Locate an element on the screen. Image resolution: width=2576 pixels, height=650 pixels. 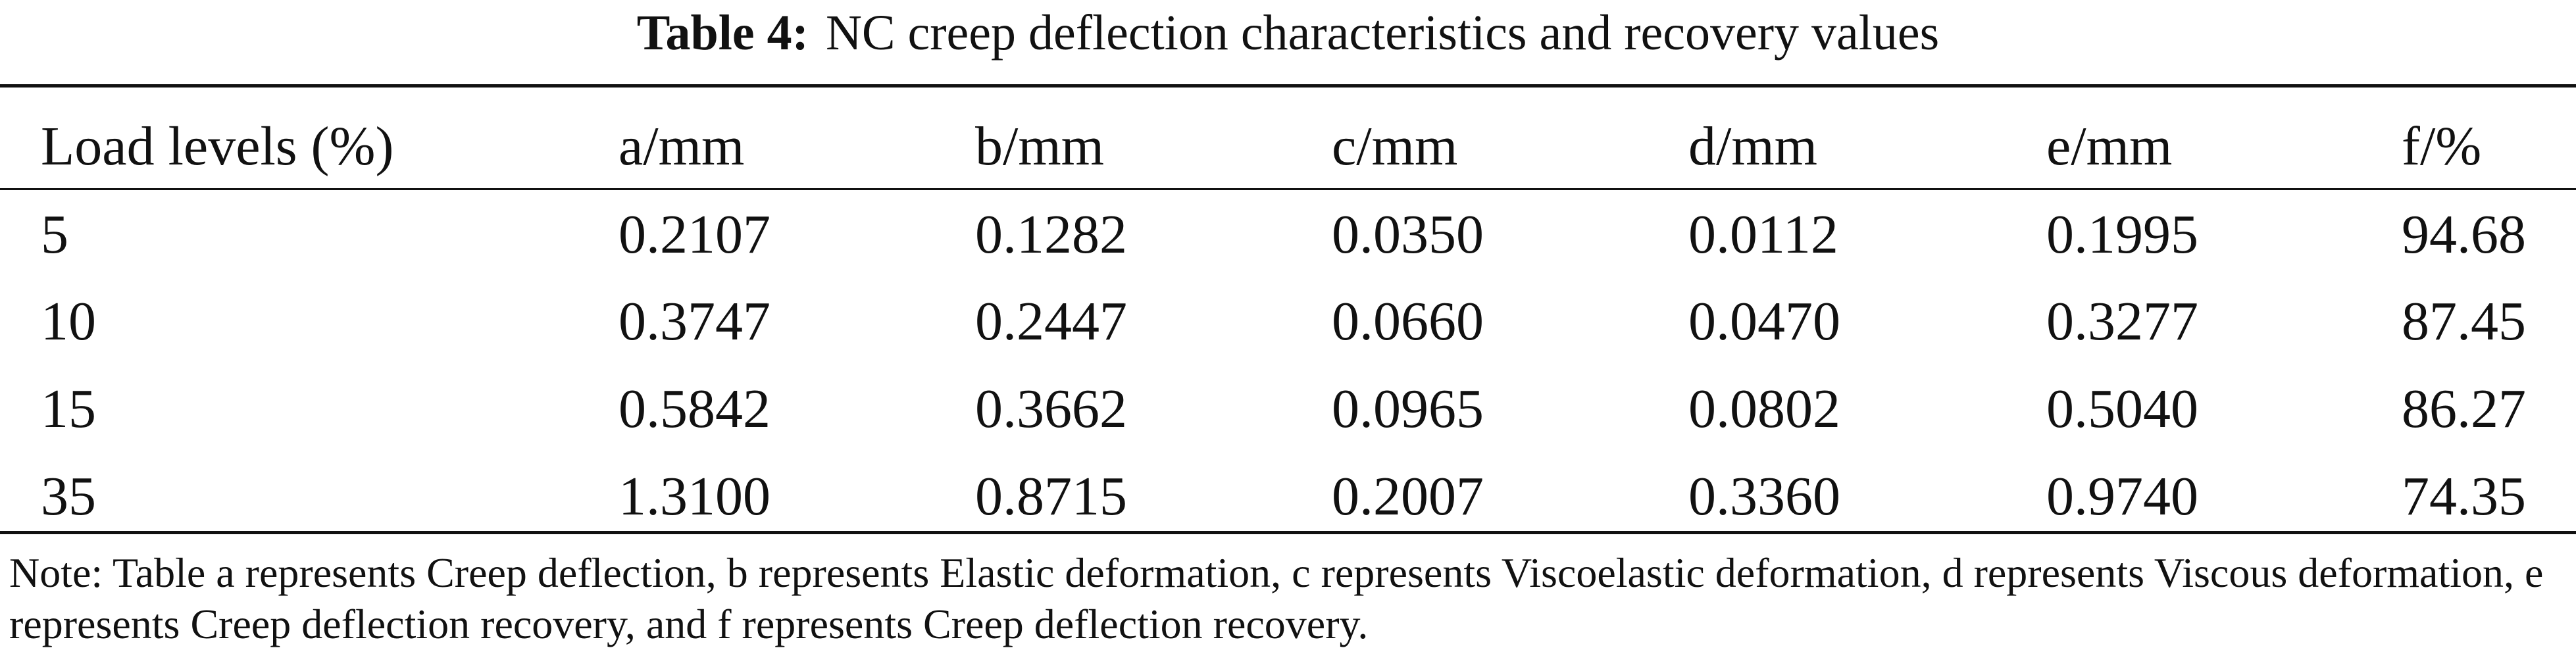
cell-e: 0.1995 is located at coordinates (2122, 235).